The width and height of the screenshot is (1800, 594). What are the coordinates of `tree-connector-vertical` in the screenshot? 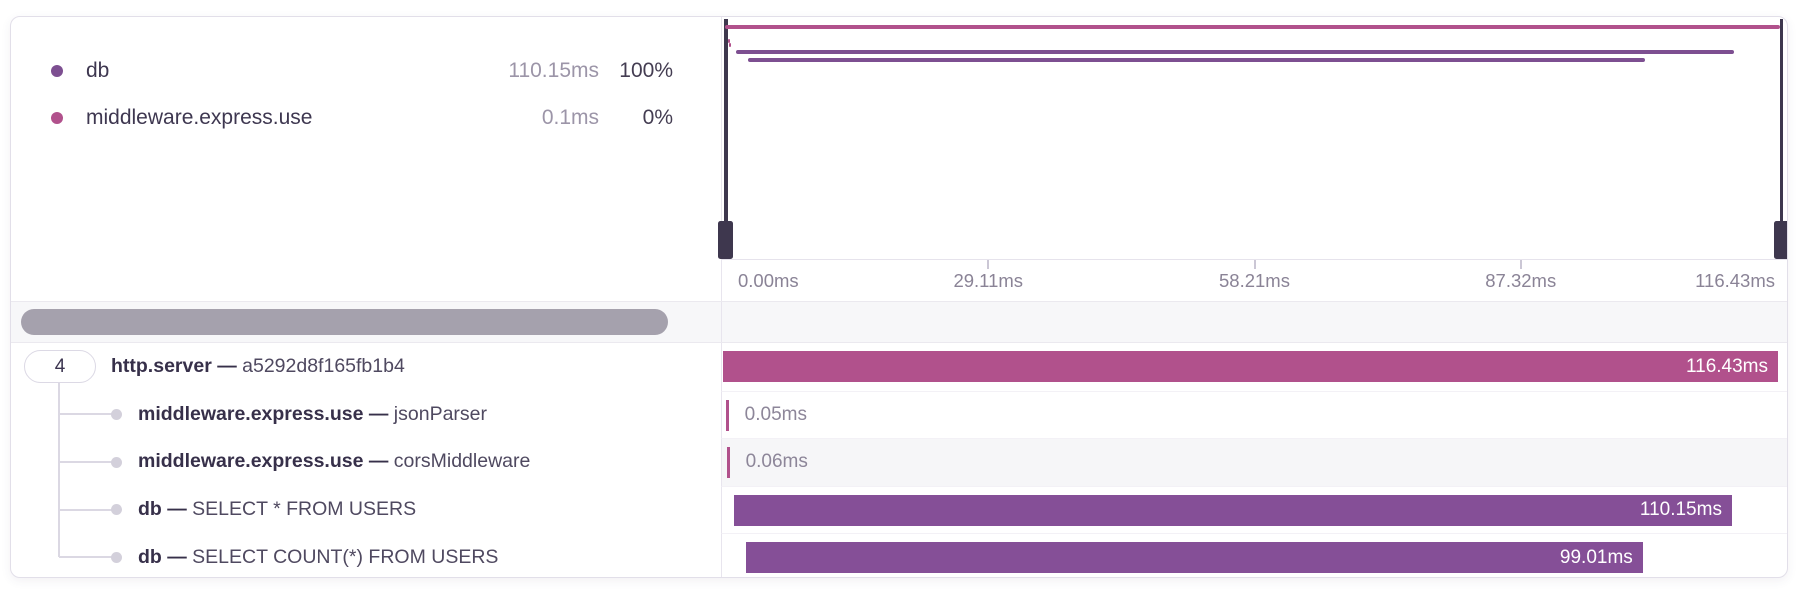 It's located at (59, 470).